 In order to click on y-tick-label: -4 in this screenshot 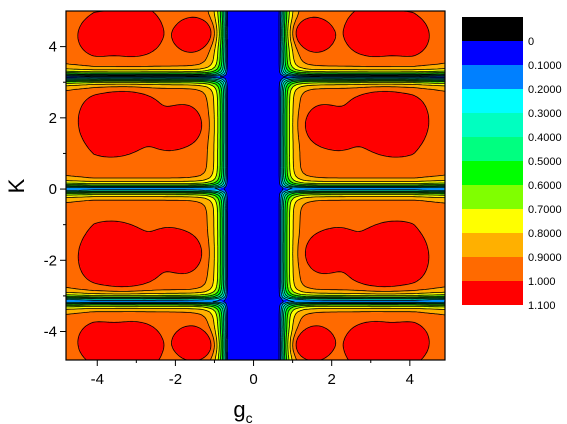, I will do `click(50, 332)`.